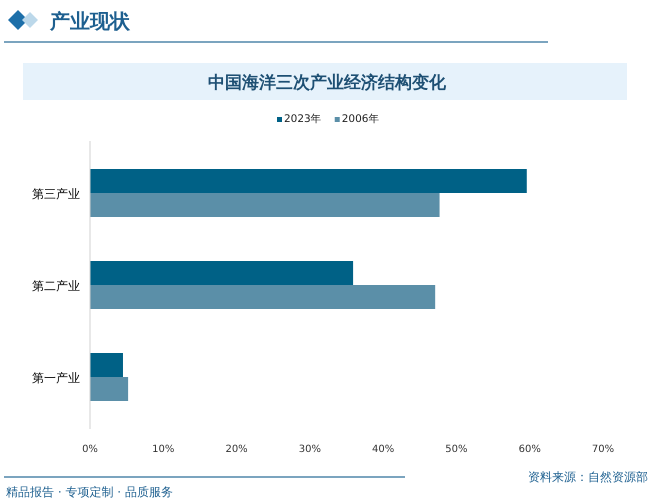 The width and height of the screenshot is (654, 502). What do you see at coordinates (309, 449) in the screenshot?
I see `x-tick-label: 30%` at bounding box center [309, 449].